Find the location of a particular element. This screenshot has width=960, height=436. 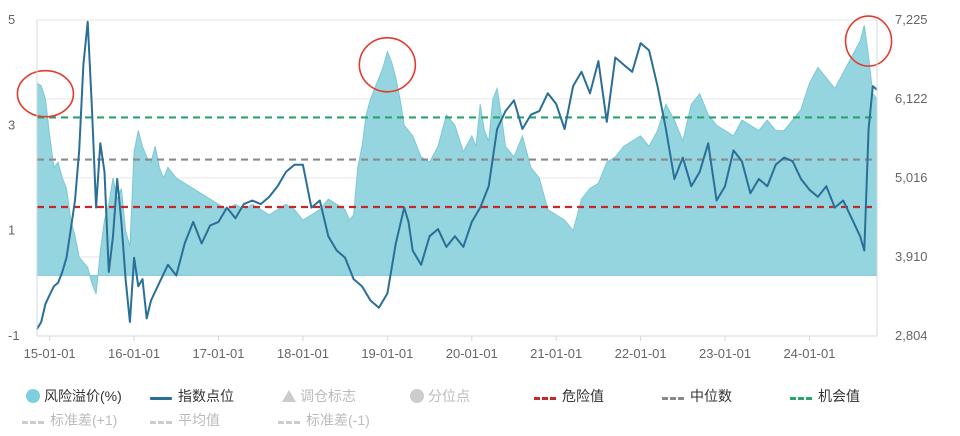

legend-danger-value: 危险值 is located at coordinates (598, 396).